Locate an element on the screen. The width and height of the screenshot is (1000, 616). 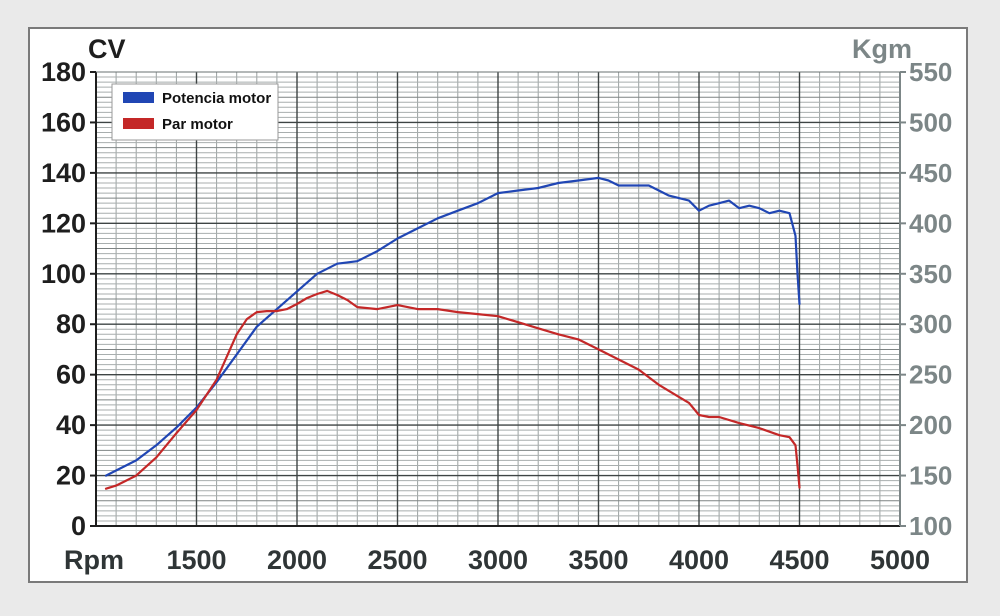
y-right-tick-label: 250 is located at coordinates (930, 375).